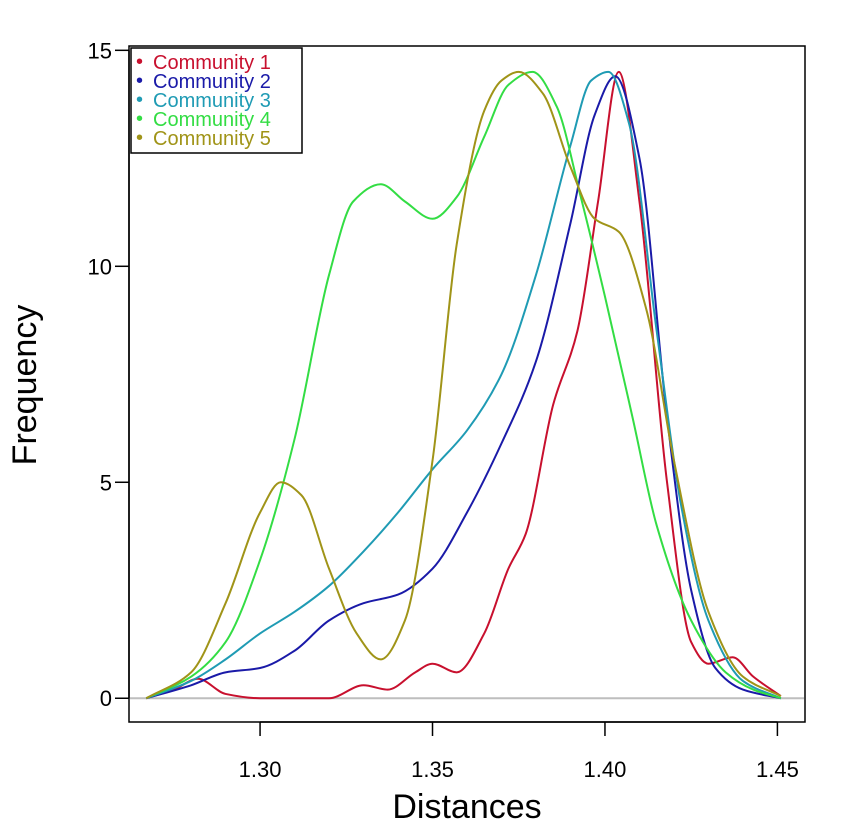 The image size is (850, 840). I want to click on y-tick-label: 10, so click(100, 266).